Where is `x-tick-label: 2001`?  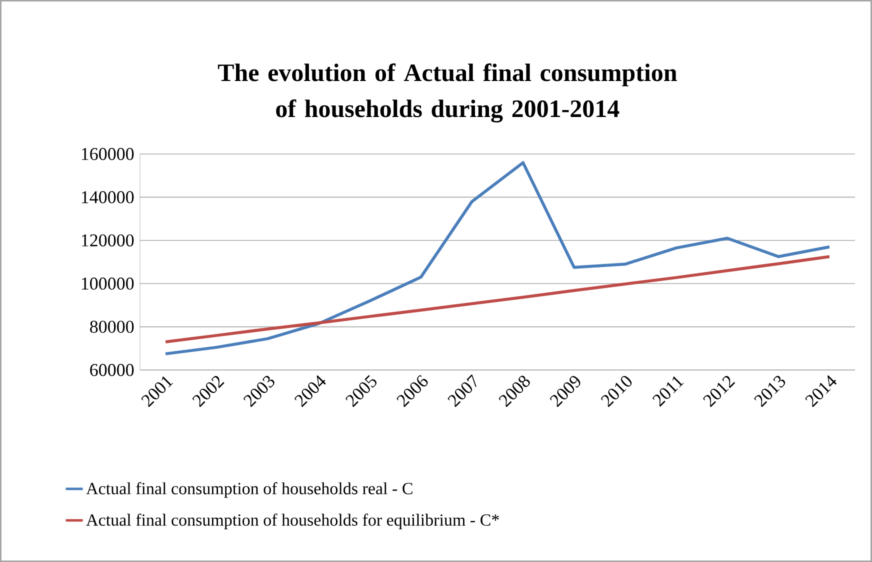
x-tick-label: 2001 is located at coordinates (157, 392).